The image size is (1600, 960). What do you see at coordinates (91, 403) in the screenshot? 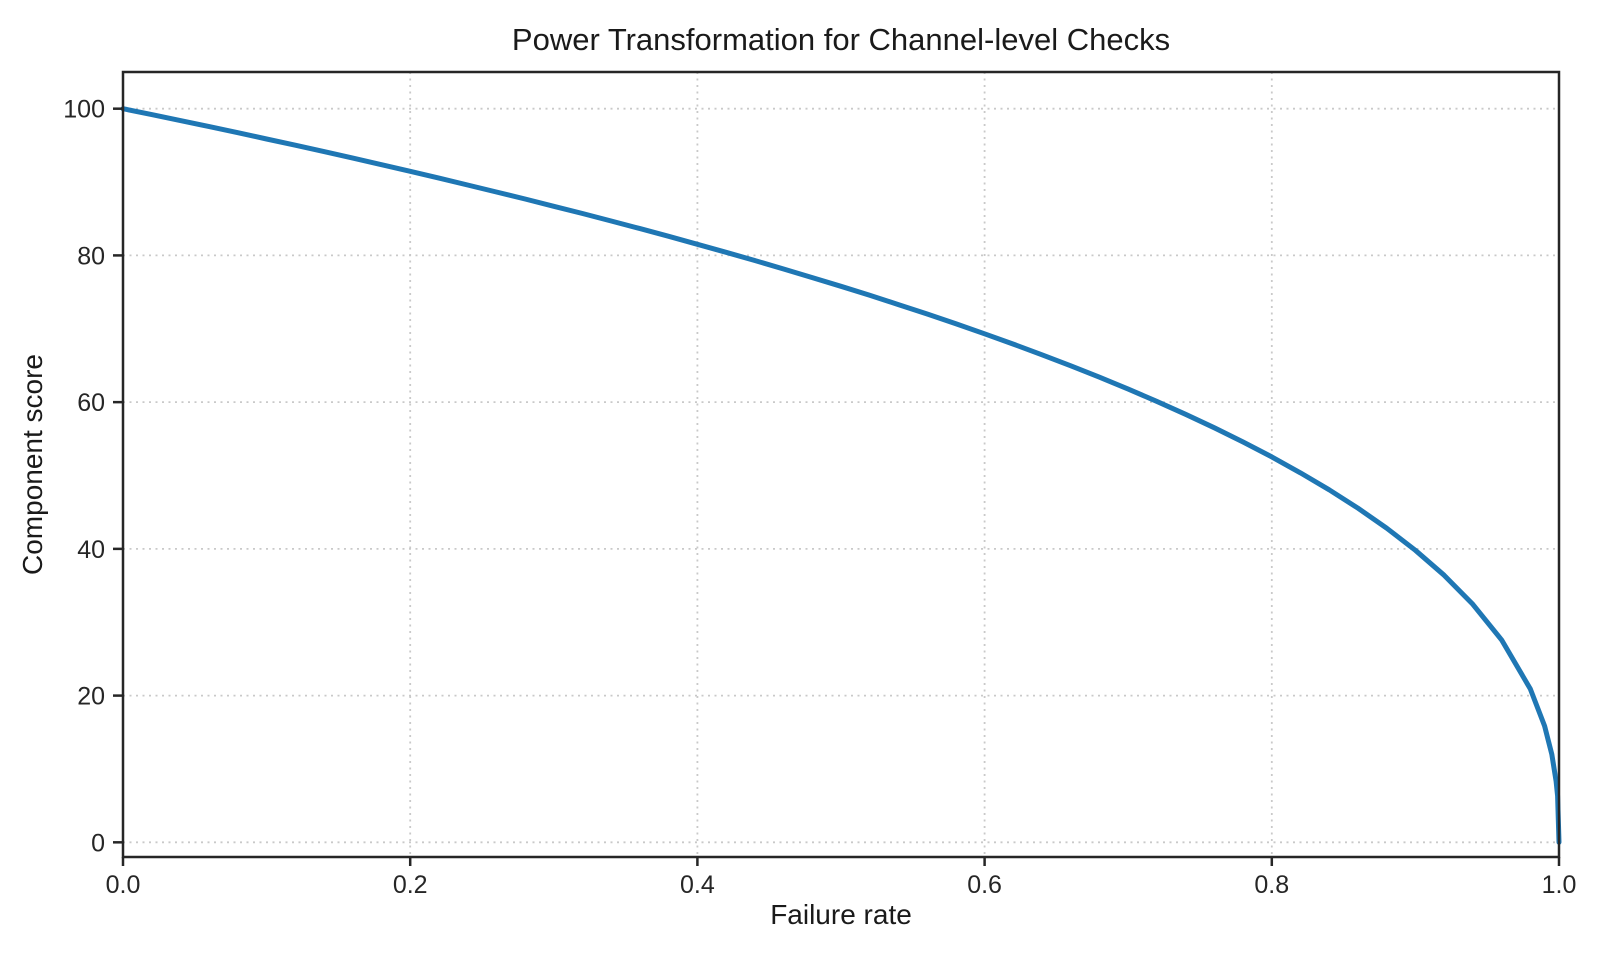
I see `y-tick-label: 60` at bounding box center [91, 403].